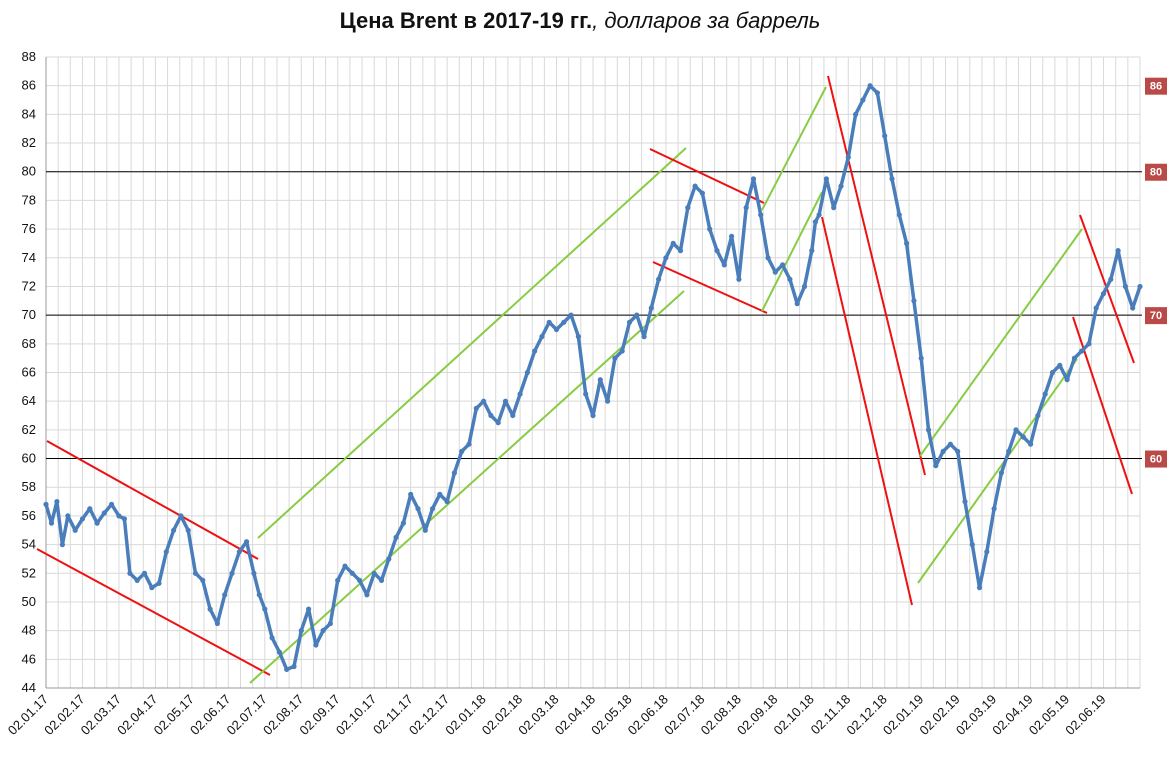 This screenshot has width=1170, height=757. What do you see at coordinates (29, 285) in the screenshot?
I see `y-tick-label: 72` at bounding box center [29, 285].